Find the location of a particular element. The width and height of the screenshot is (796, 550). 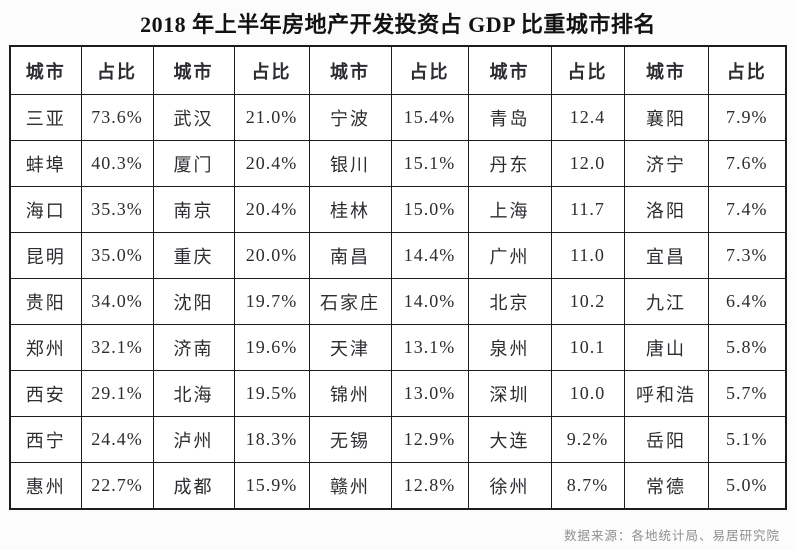

share-cell: 20.0% is located at coordinates (271, 255).